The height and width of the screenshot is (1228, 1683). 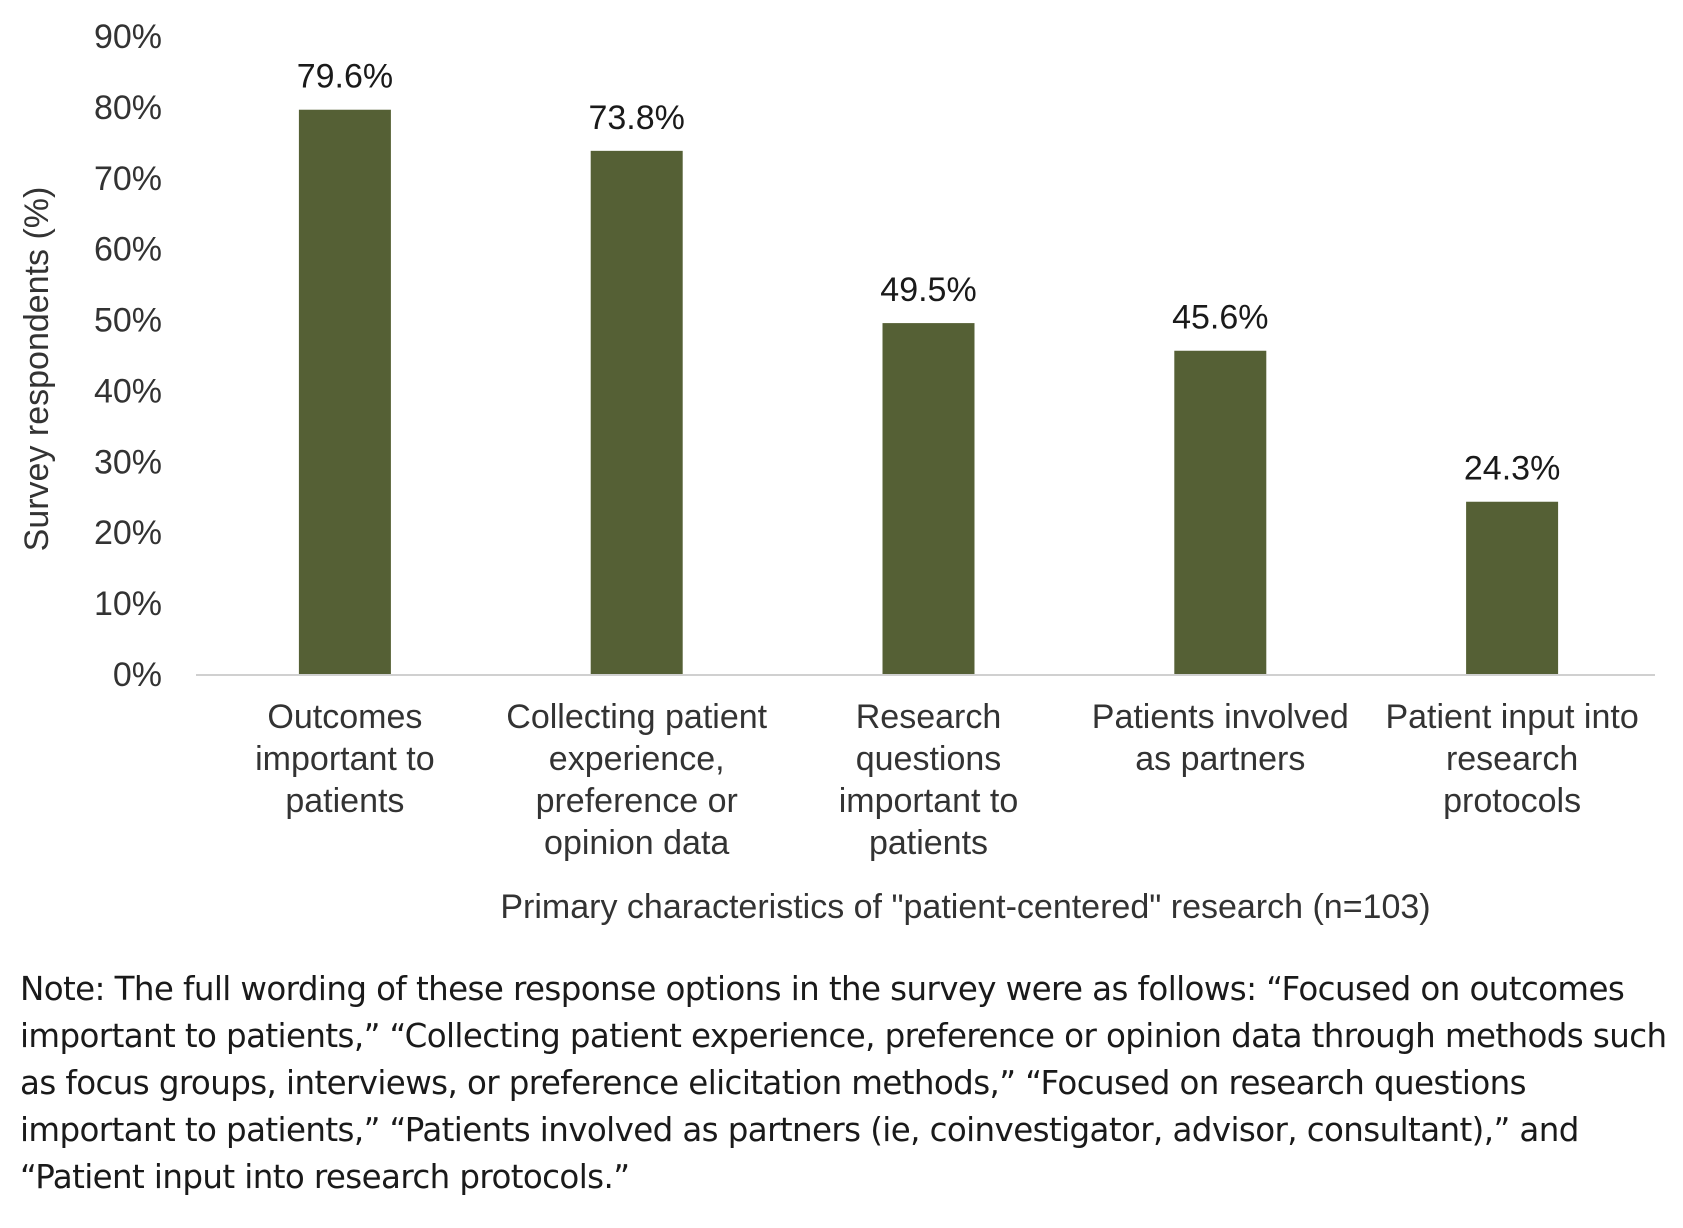 I want to click on category-label: Outcomes important to patients, so click(x=345, y=759).